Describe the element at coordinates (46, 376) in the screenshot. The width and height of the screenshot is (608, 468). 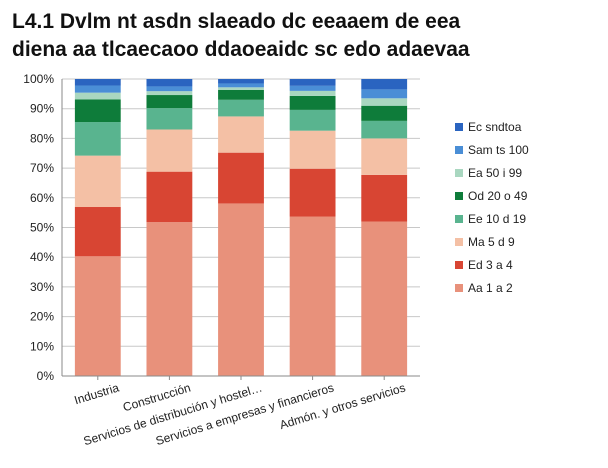
I see `y-tick-label: 0%` at that location.